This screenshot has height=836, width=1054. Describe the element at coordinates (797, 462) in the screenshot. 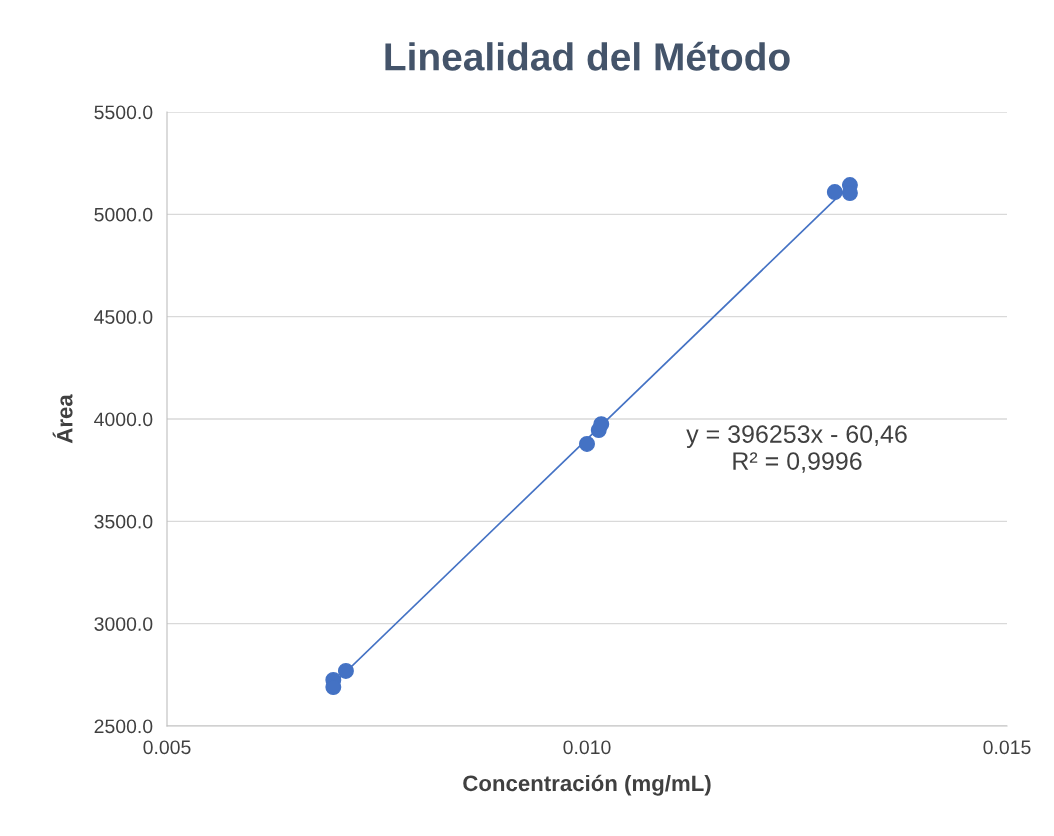

I see `annotation: R² = 0,9996` at that location.